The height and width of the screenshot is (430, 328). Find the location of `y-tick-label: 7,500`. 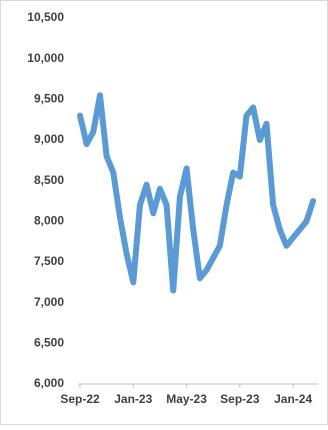

y-tick-label: 7,500 is located at coordinates (49, 261).